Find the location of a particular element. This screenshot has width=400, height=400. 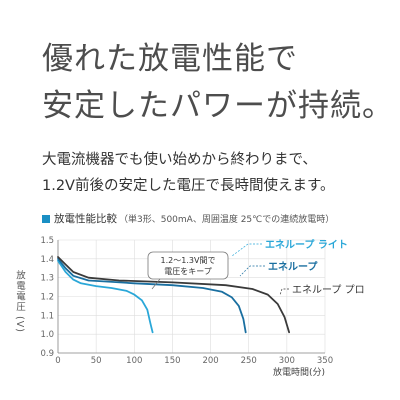

series-label: エネループ ライト is located at coordinates (306, 244).